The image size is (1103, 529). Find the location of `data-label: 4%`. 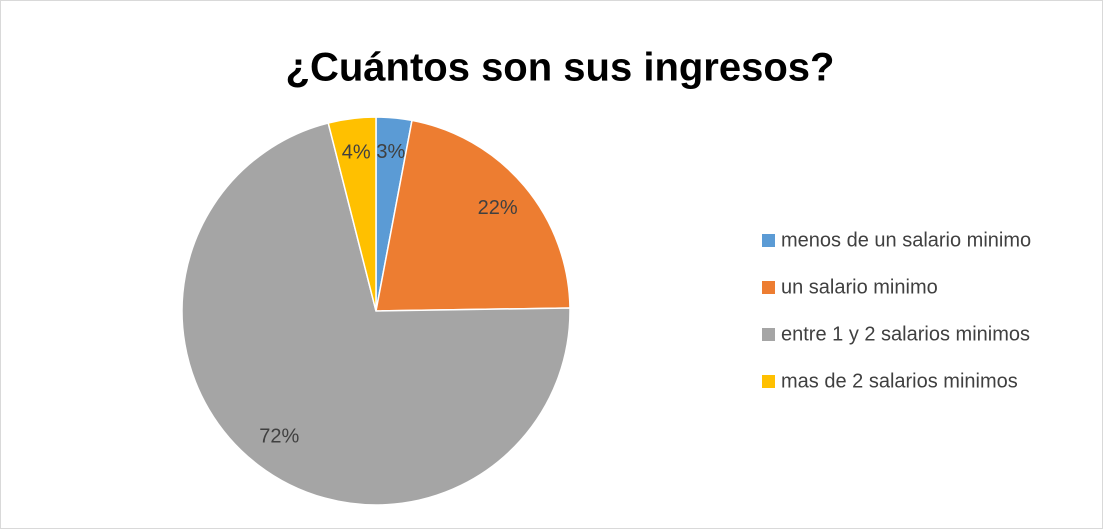

data-label: 4% is located at coordinates (356, 152).